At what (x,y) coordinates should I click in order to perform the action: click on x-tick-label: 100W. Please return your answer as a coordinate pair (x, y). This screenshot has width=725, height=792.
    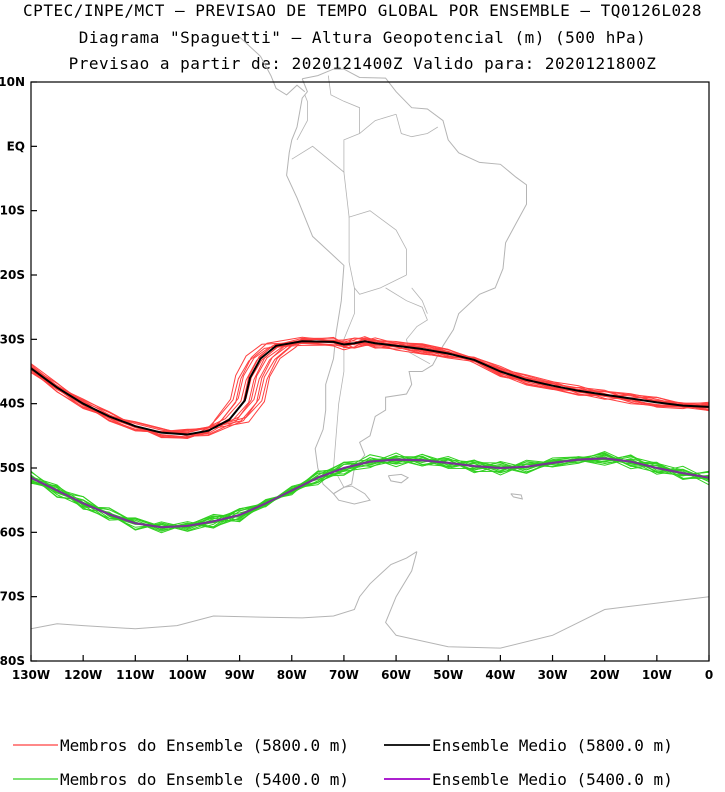
    Looking at the image, I should click on (187, 675).